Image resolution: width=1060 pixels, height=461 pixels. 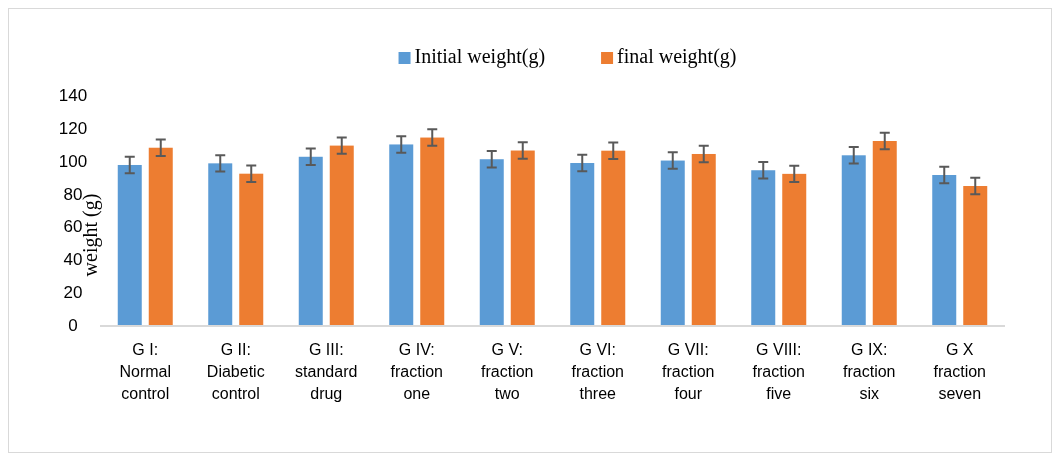 I want to click on y-tick-label: 20, so click(x=73, y=293).